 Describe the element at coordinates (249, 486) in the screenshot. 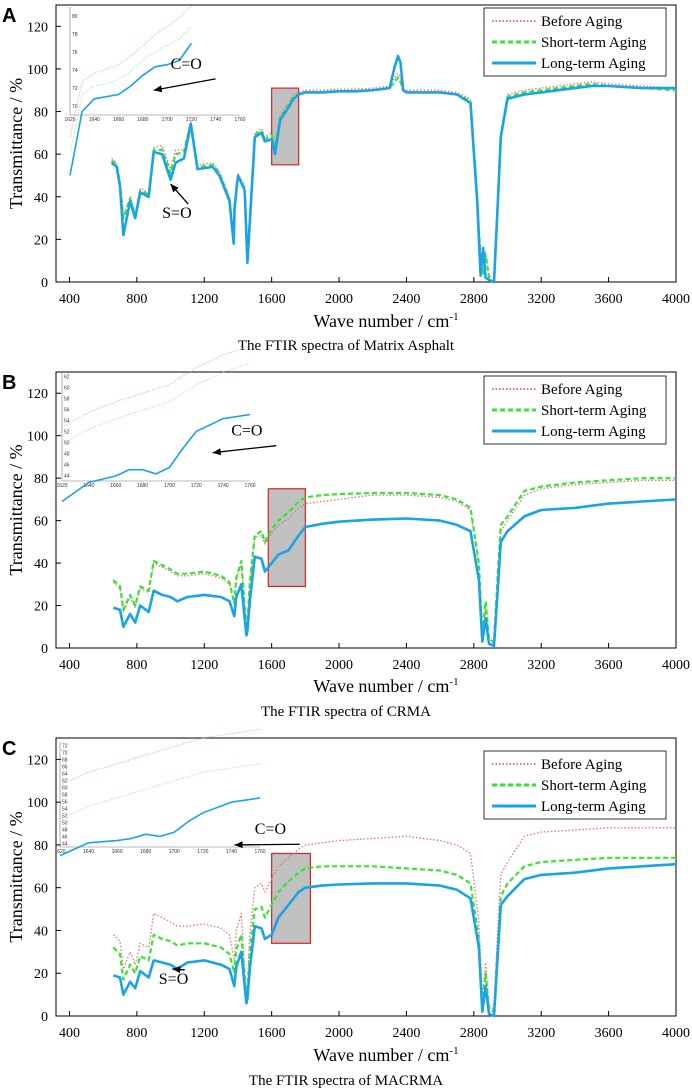

I see `inset-x-tick-label: 1760` at that location.